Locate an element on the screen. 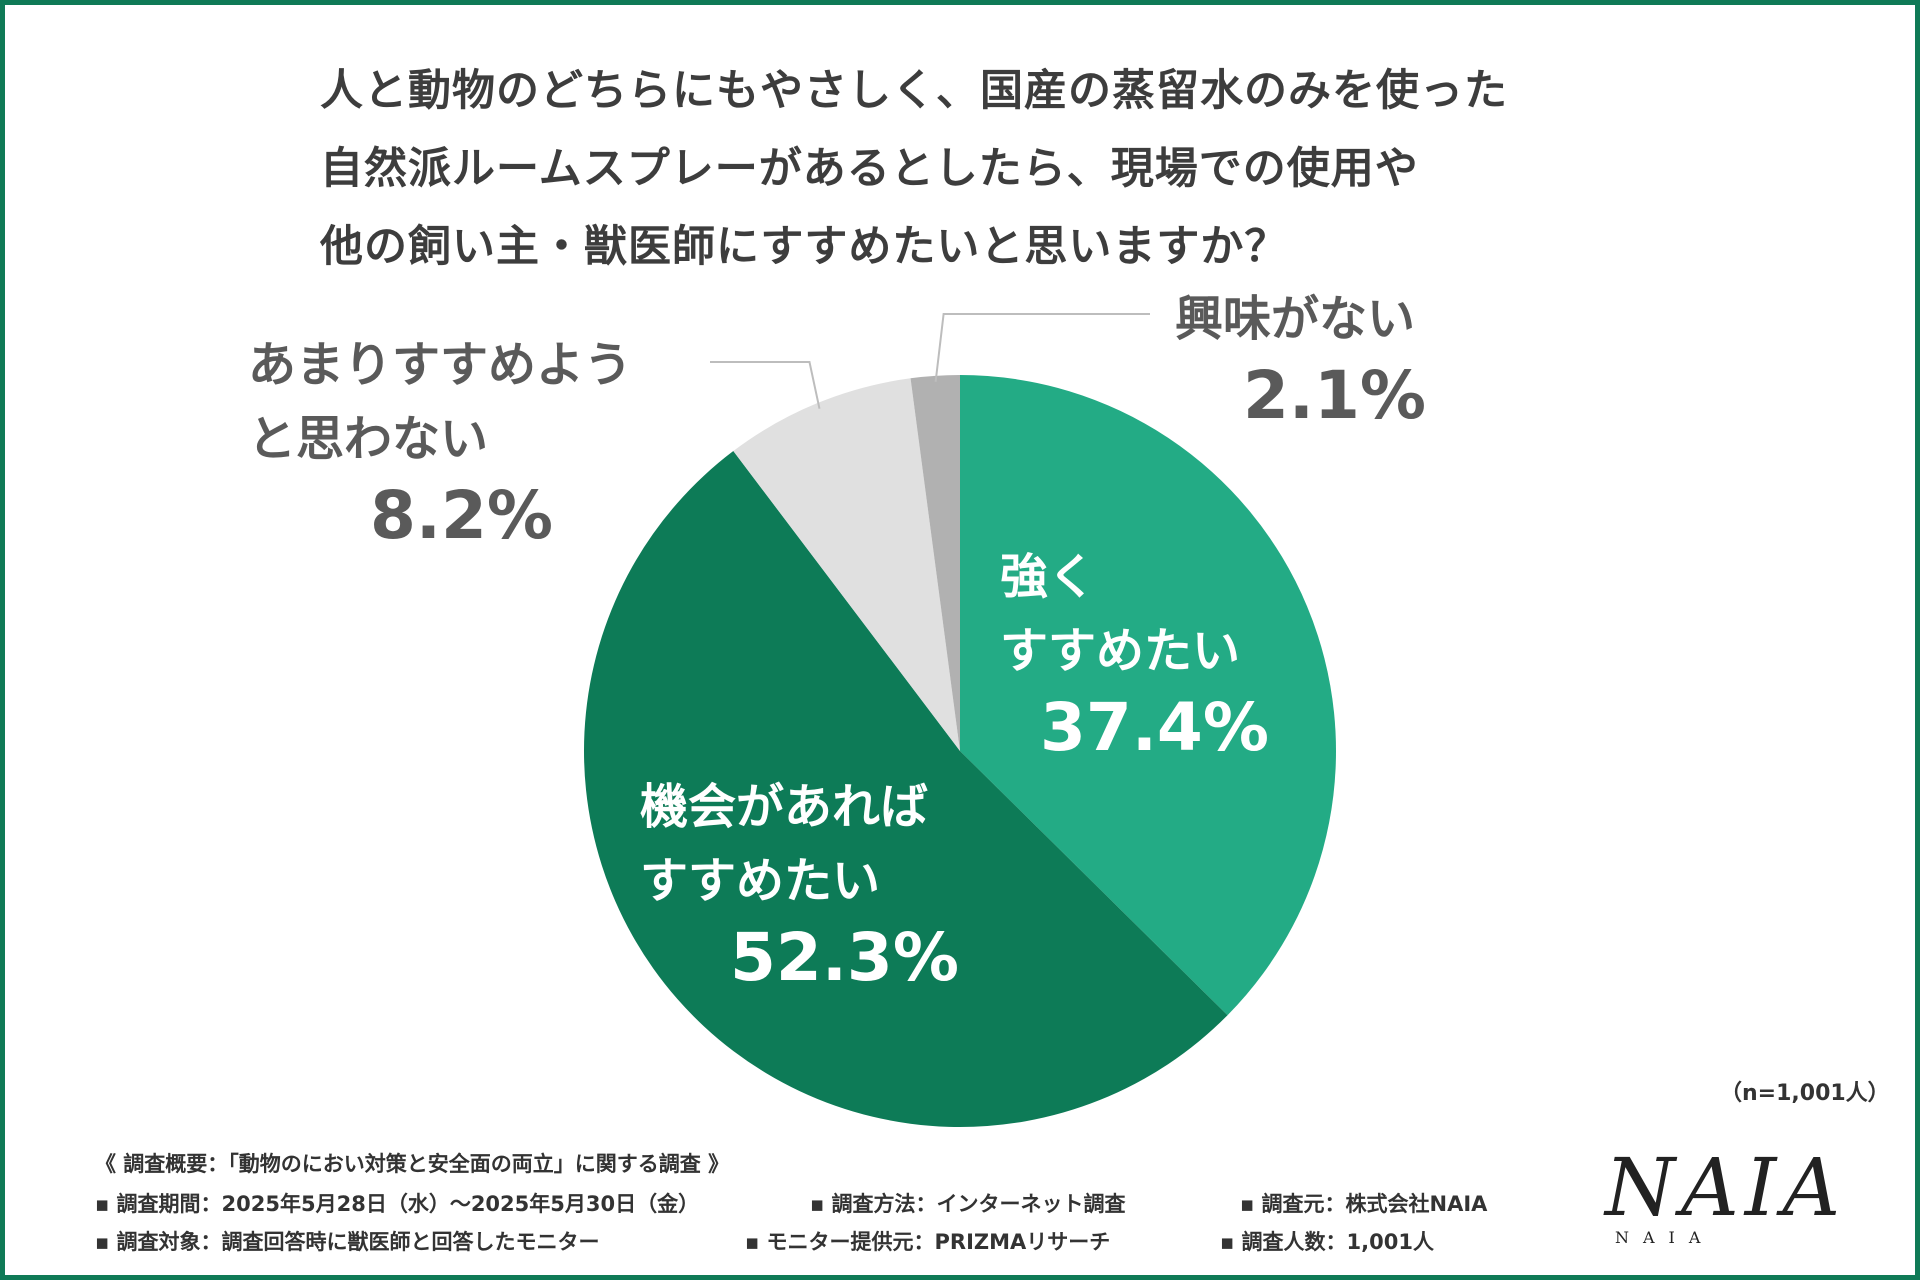 This screenshot has height=1280, width=1920. value-label: 2.1% is located at coordinates (1335, 395).